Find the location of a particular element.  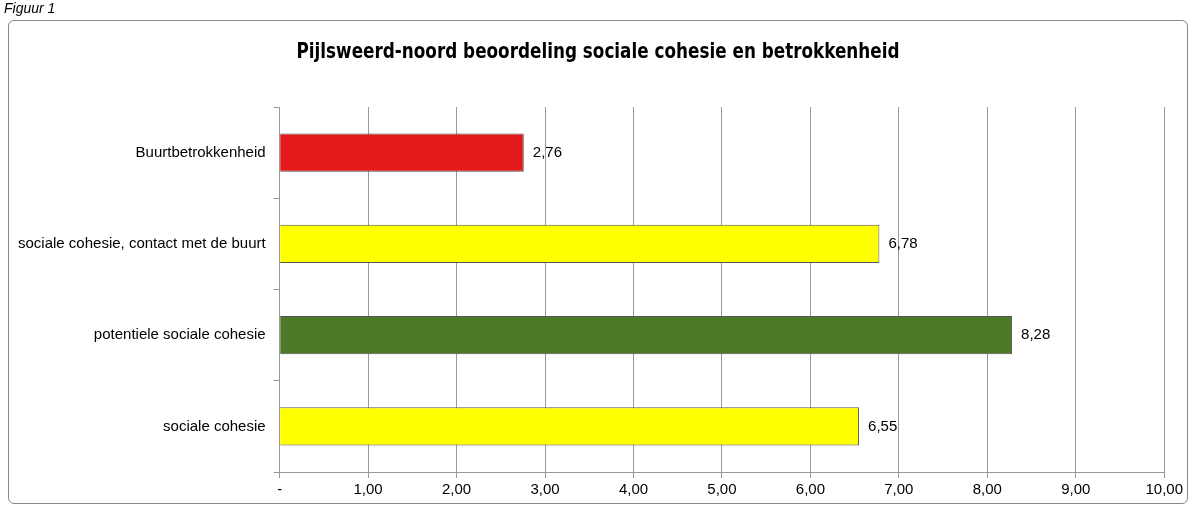

chart-title: Pijlsweerd-noord beoordeling sociale cohesie en betrokkenheid is located at coordinates (598, 50).